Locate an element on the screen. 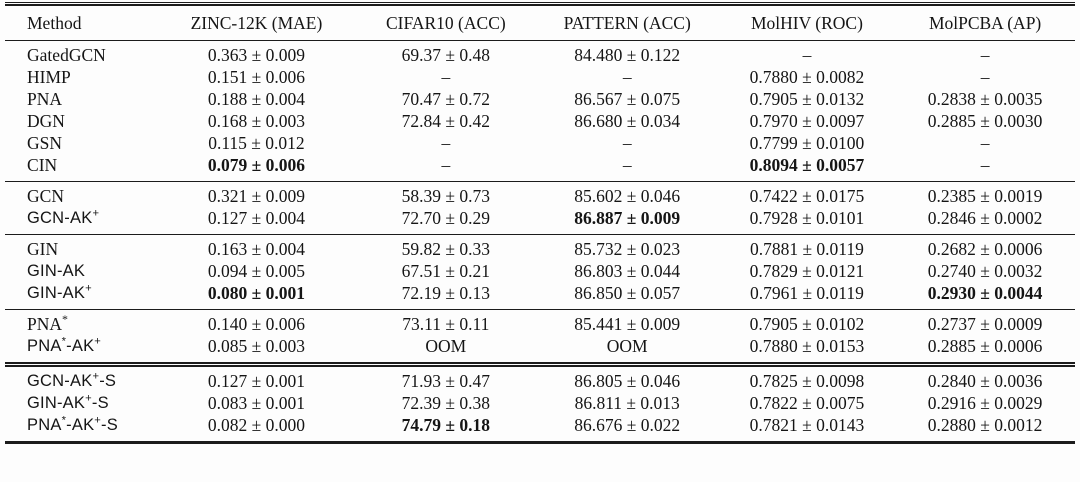  value-cell: 0.2880 ± 0.0012 is located at coordinates (985, 425).